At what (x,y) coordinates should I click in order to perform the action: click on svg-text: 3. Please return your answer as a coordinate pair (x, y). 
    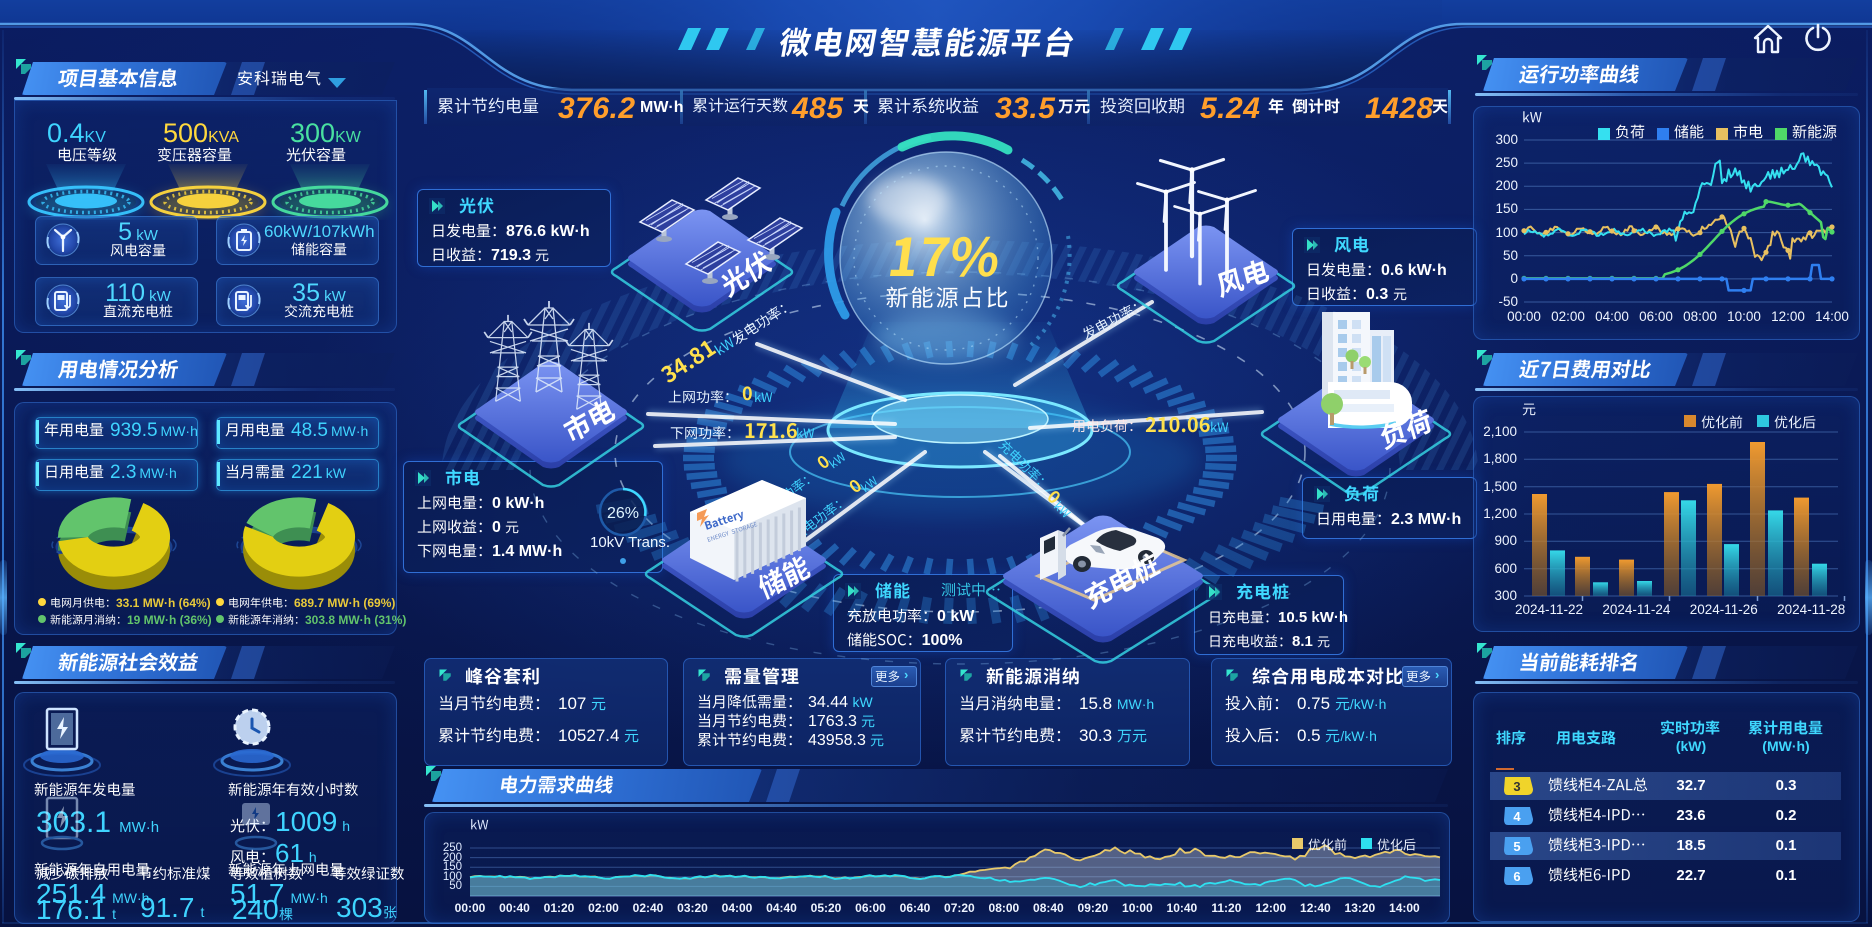
    Looking at the image, I should click on (1516, 786).